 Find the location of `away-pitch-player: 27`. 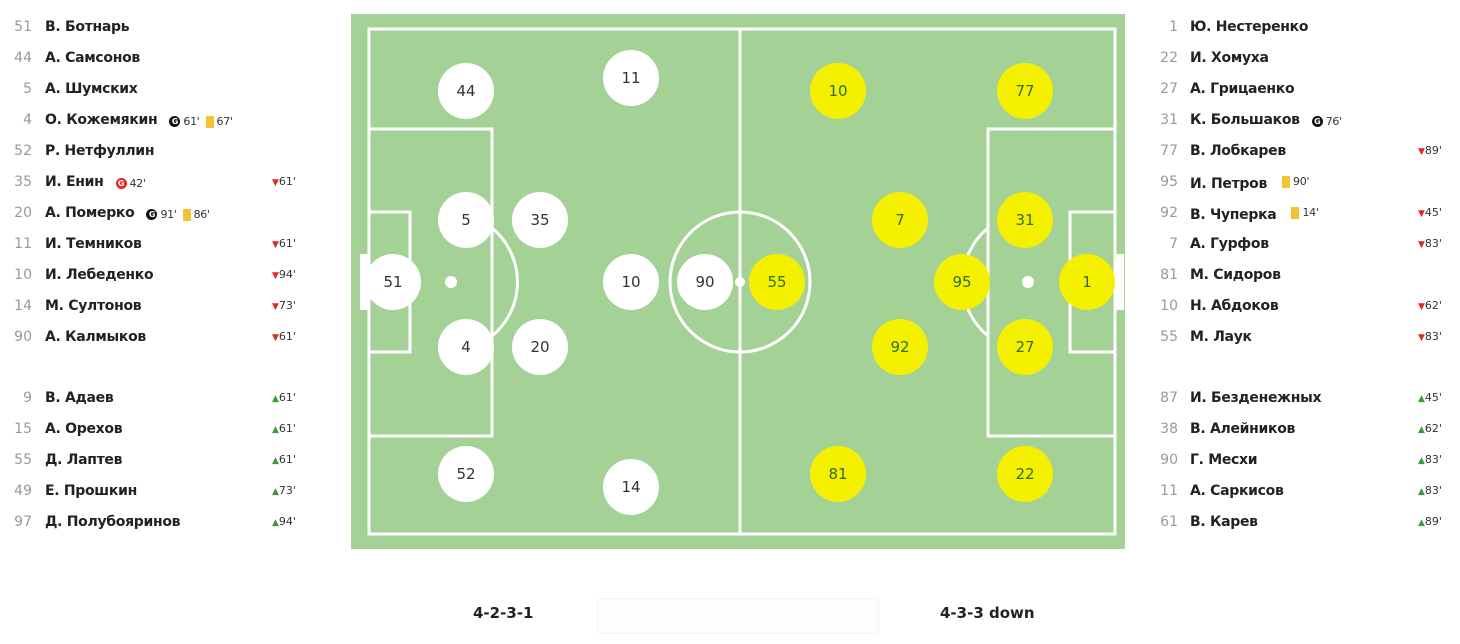

away-pitch-player: 27 is located at coordinates (1025, 347).